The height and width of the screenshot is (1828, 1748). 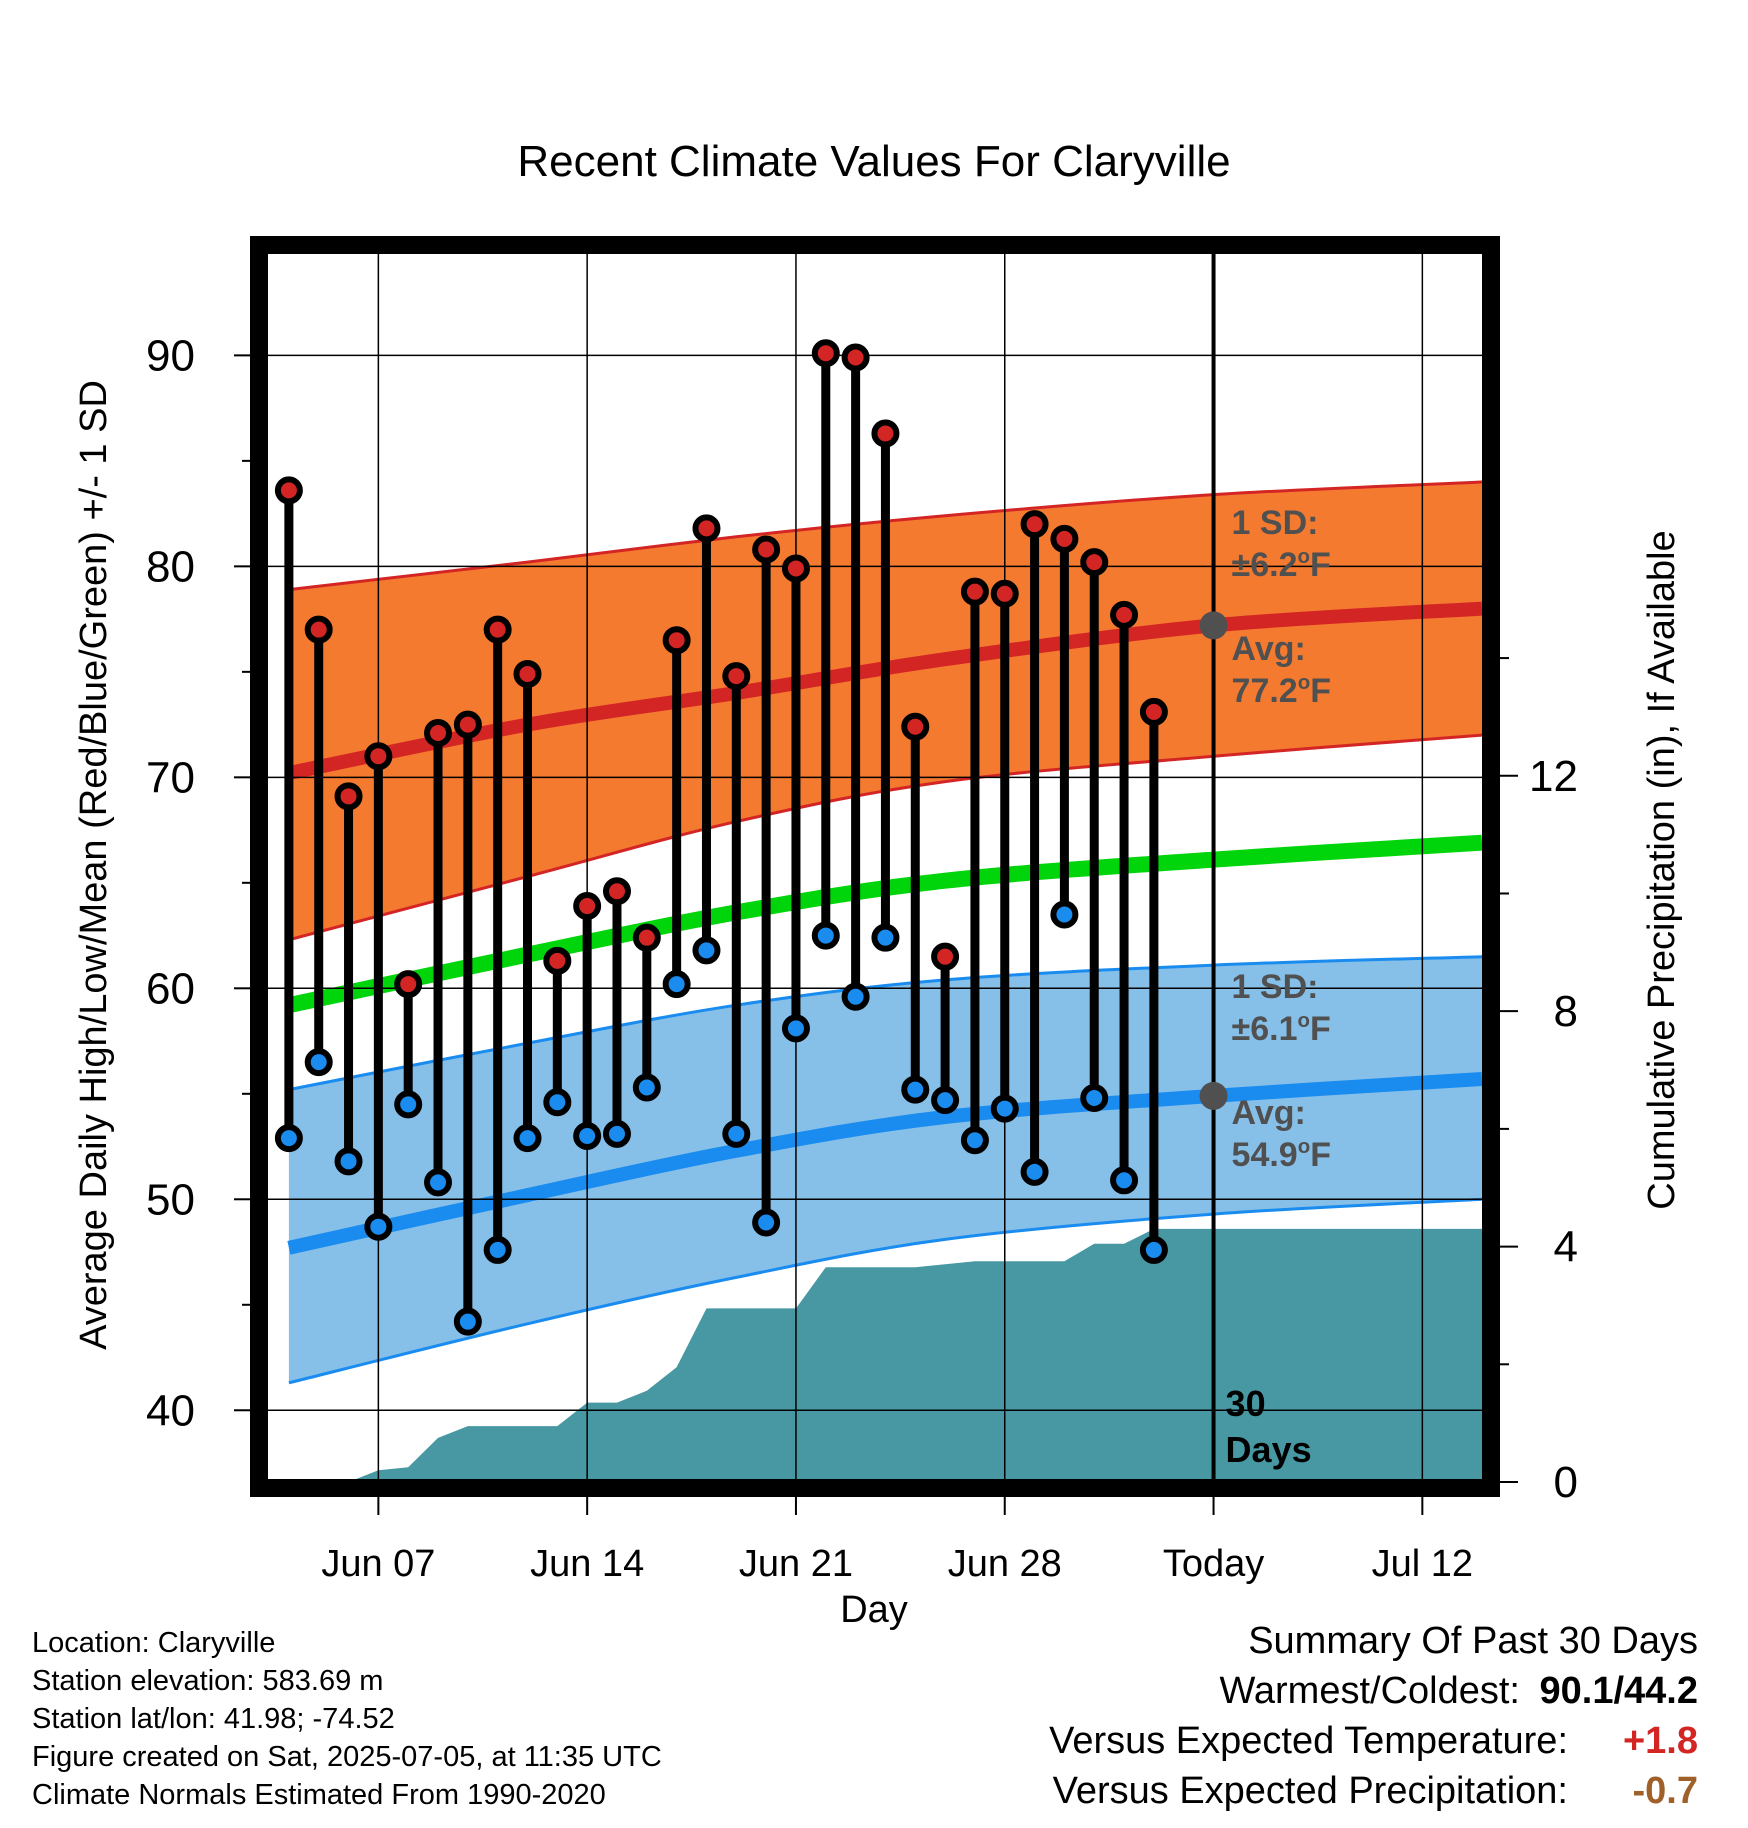 I want to click on summary-warm-cold: Warmest/Coldest: 90.1/44.2, so click(x=1248, y=1691).